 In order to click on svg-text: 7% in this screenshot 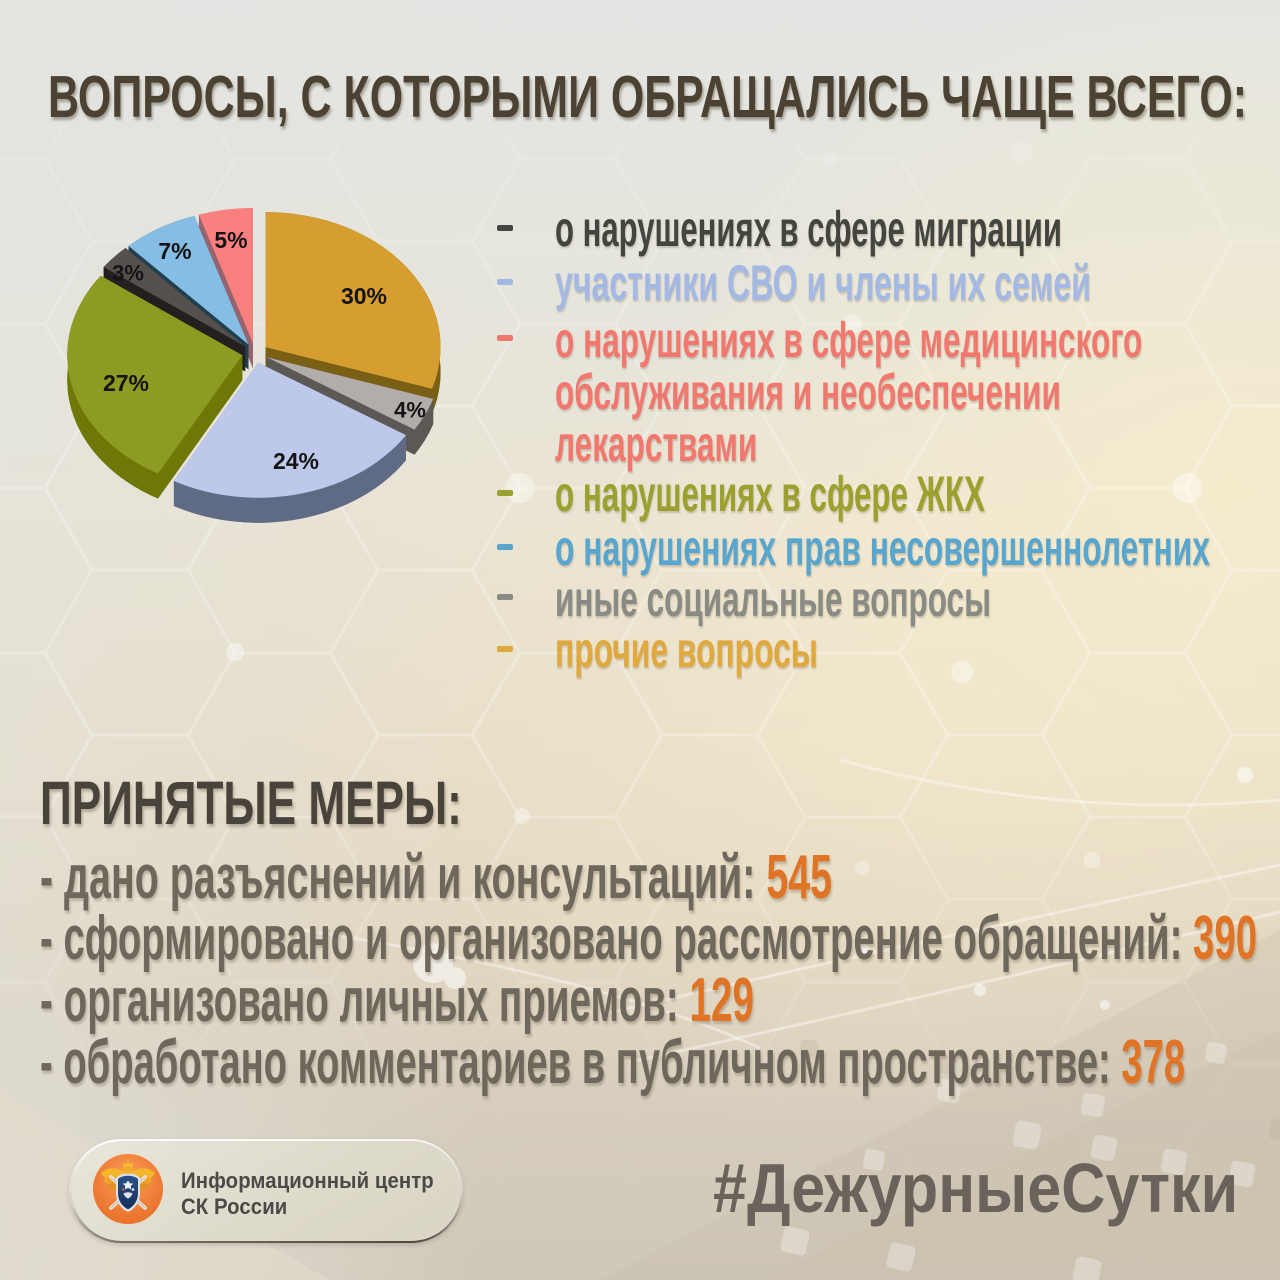, I will do `click(174, 251)`.